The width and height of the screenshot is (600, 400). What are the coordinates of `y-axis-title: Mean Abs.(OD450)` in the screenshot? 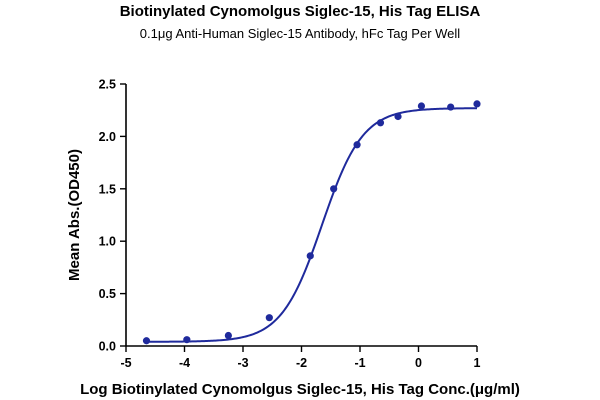 It's located at (74, 215).